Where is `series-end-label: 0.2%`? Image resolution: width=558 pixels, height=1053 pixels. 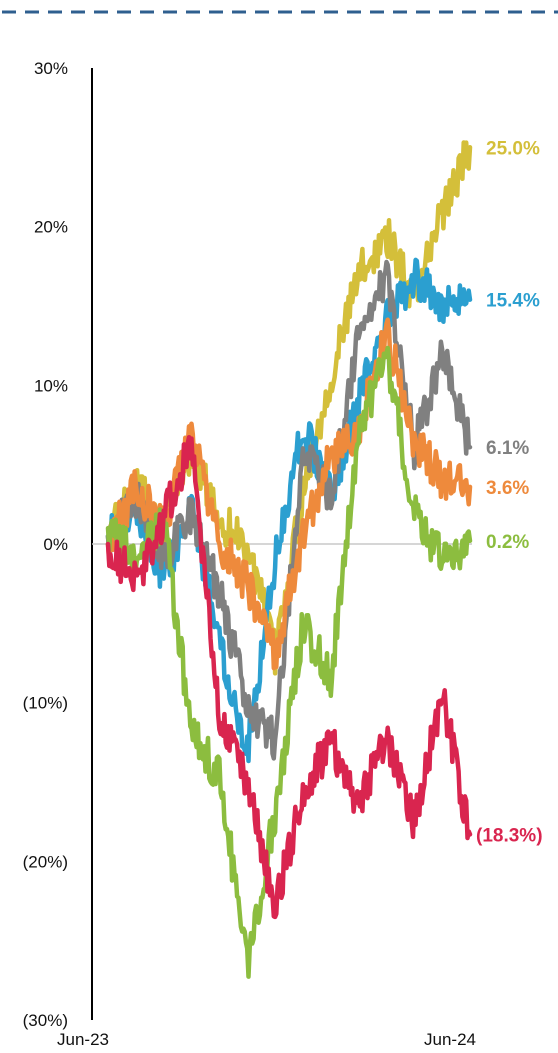
series-end-label: 0.2% is located at coordinates (507, 542).